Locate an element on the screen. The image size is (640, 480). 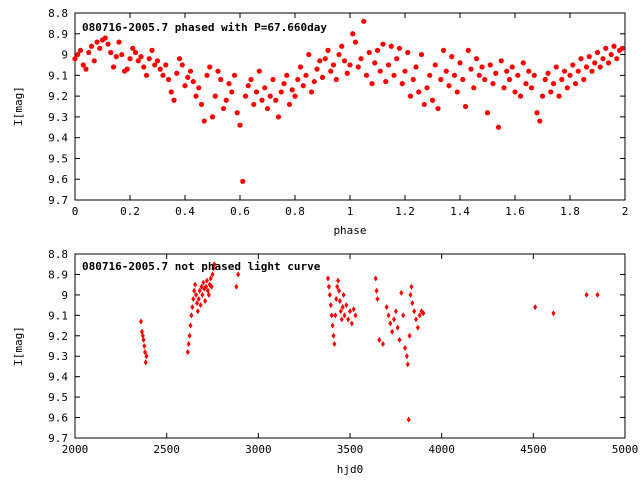
x-tick-label: 1.4 is located at coordinates (460, 211).